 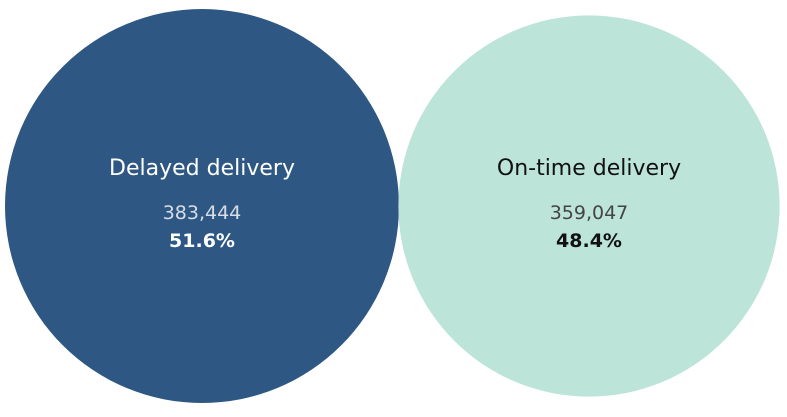 I want to click on bubble-label-delayed: Delayed delivery 383,444 51.6%, so click(x=202, y=204).